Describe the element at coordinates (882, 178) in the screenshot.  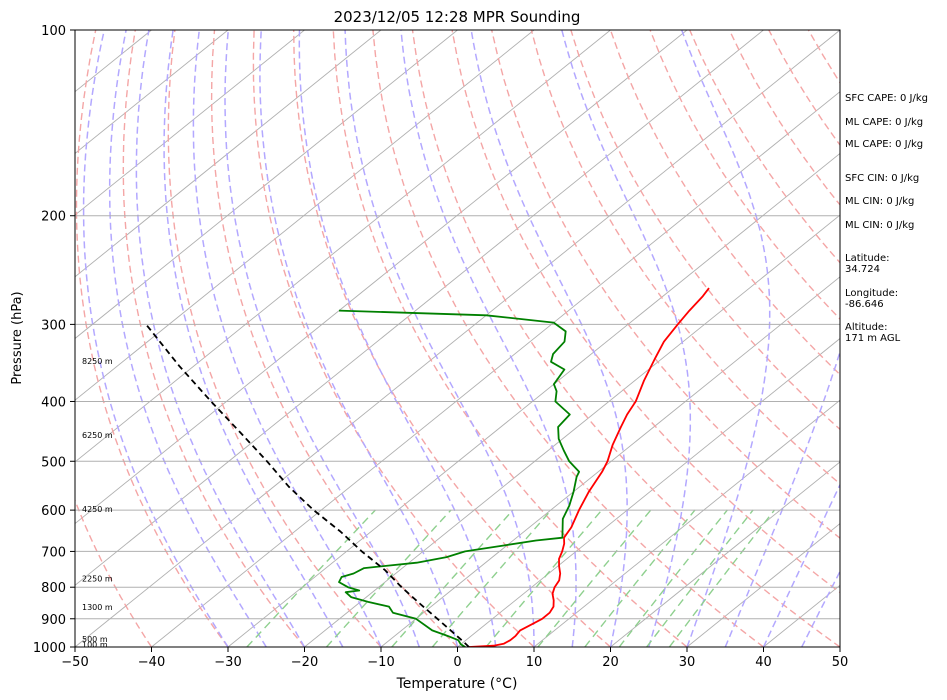
I see `sfc-cin-text: SFC CIN: 0 J/kg` at that location.